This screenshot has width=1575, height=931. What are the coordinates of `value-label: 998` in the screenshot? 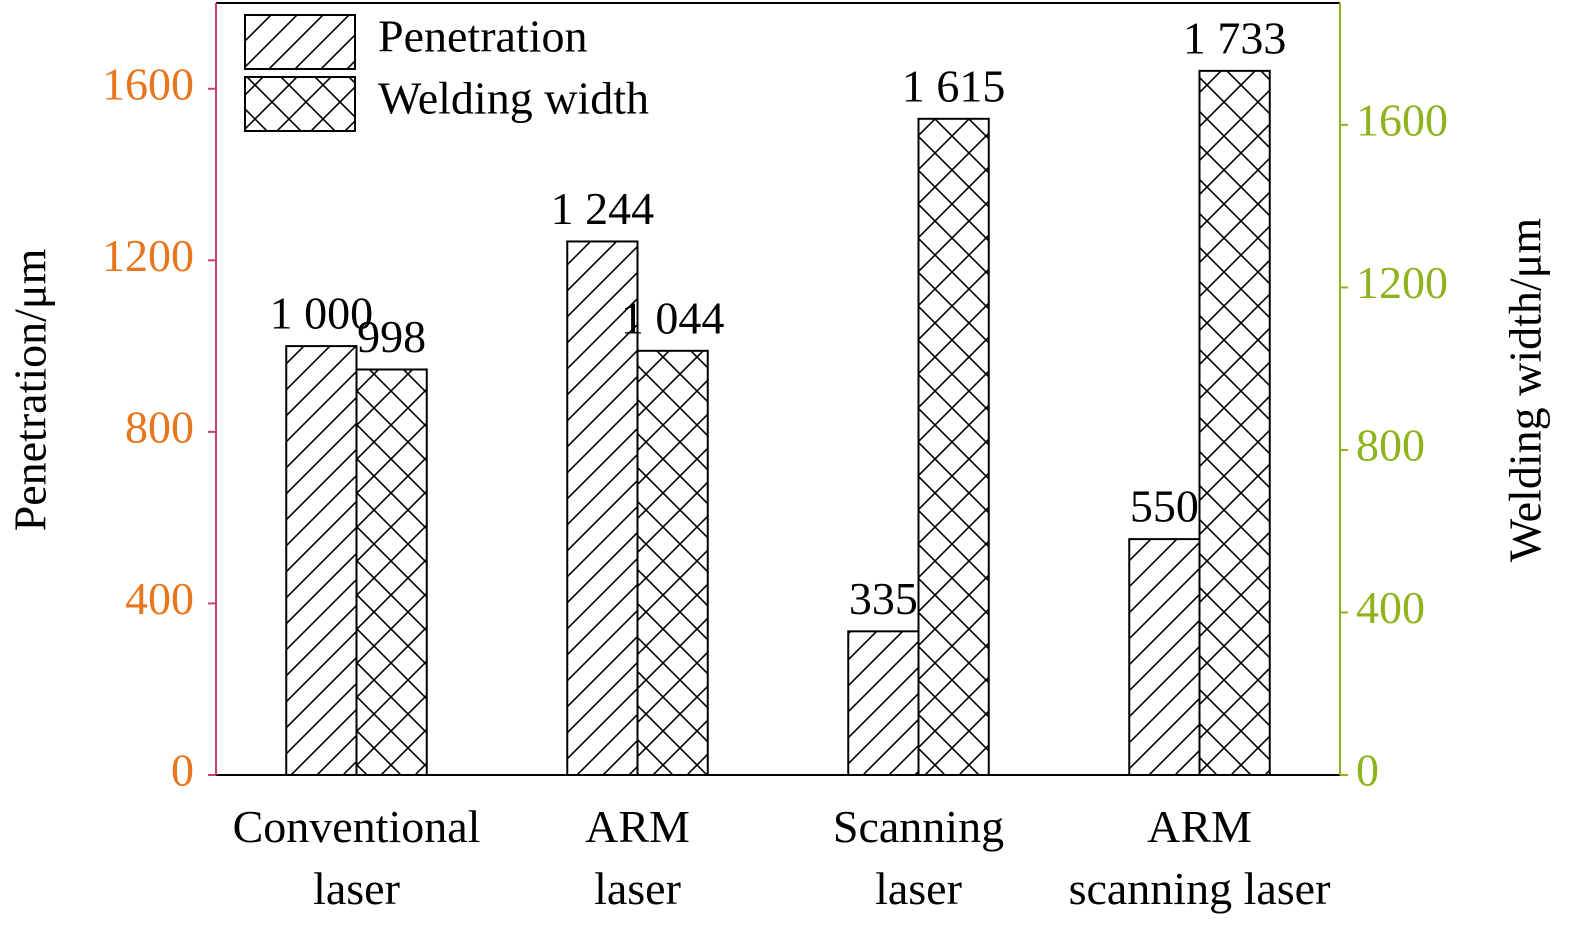 It's located at (391, 336).